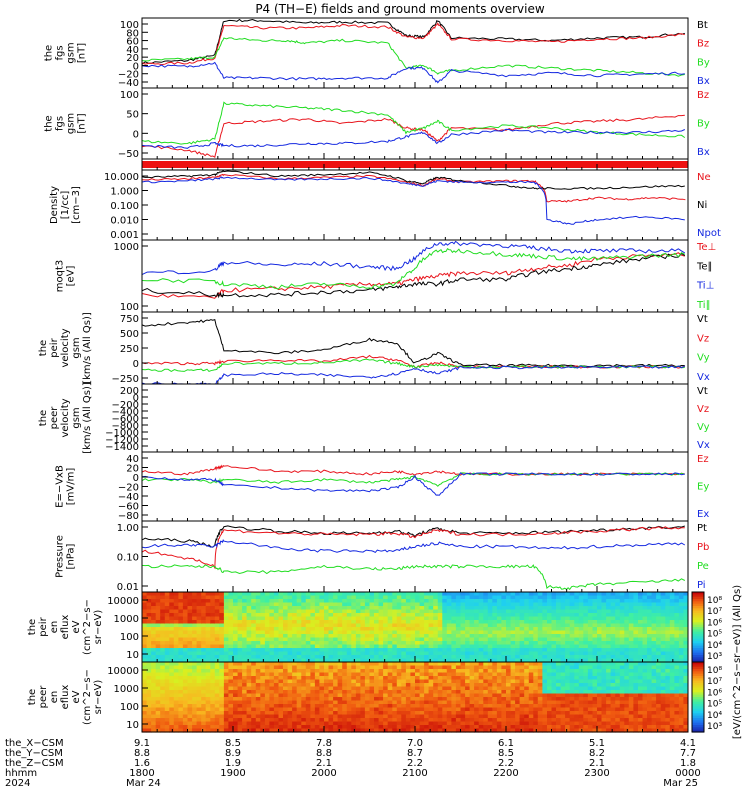 The height and width of the screenshot is (800, 750). What do you see at coordinates (132, 58) in the screenshot?
I see `y-tick-label: 20` at bounding box center [132, 58].